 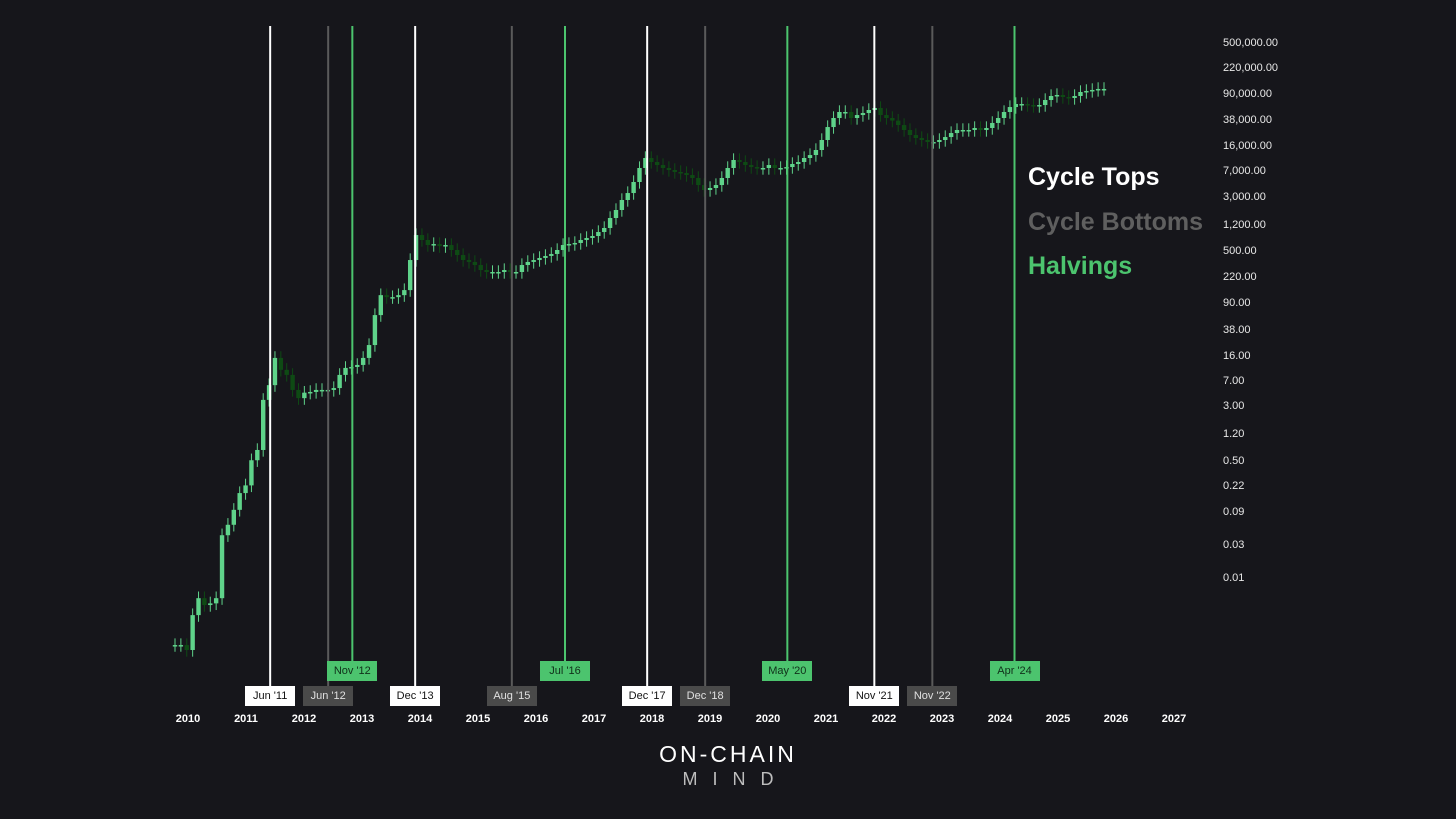 What do you see at coordinates (511, 696) in the screenshot?
I see `bottom-marker-label: Aug '15` at bounding box center [511, 696].